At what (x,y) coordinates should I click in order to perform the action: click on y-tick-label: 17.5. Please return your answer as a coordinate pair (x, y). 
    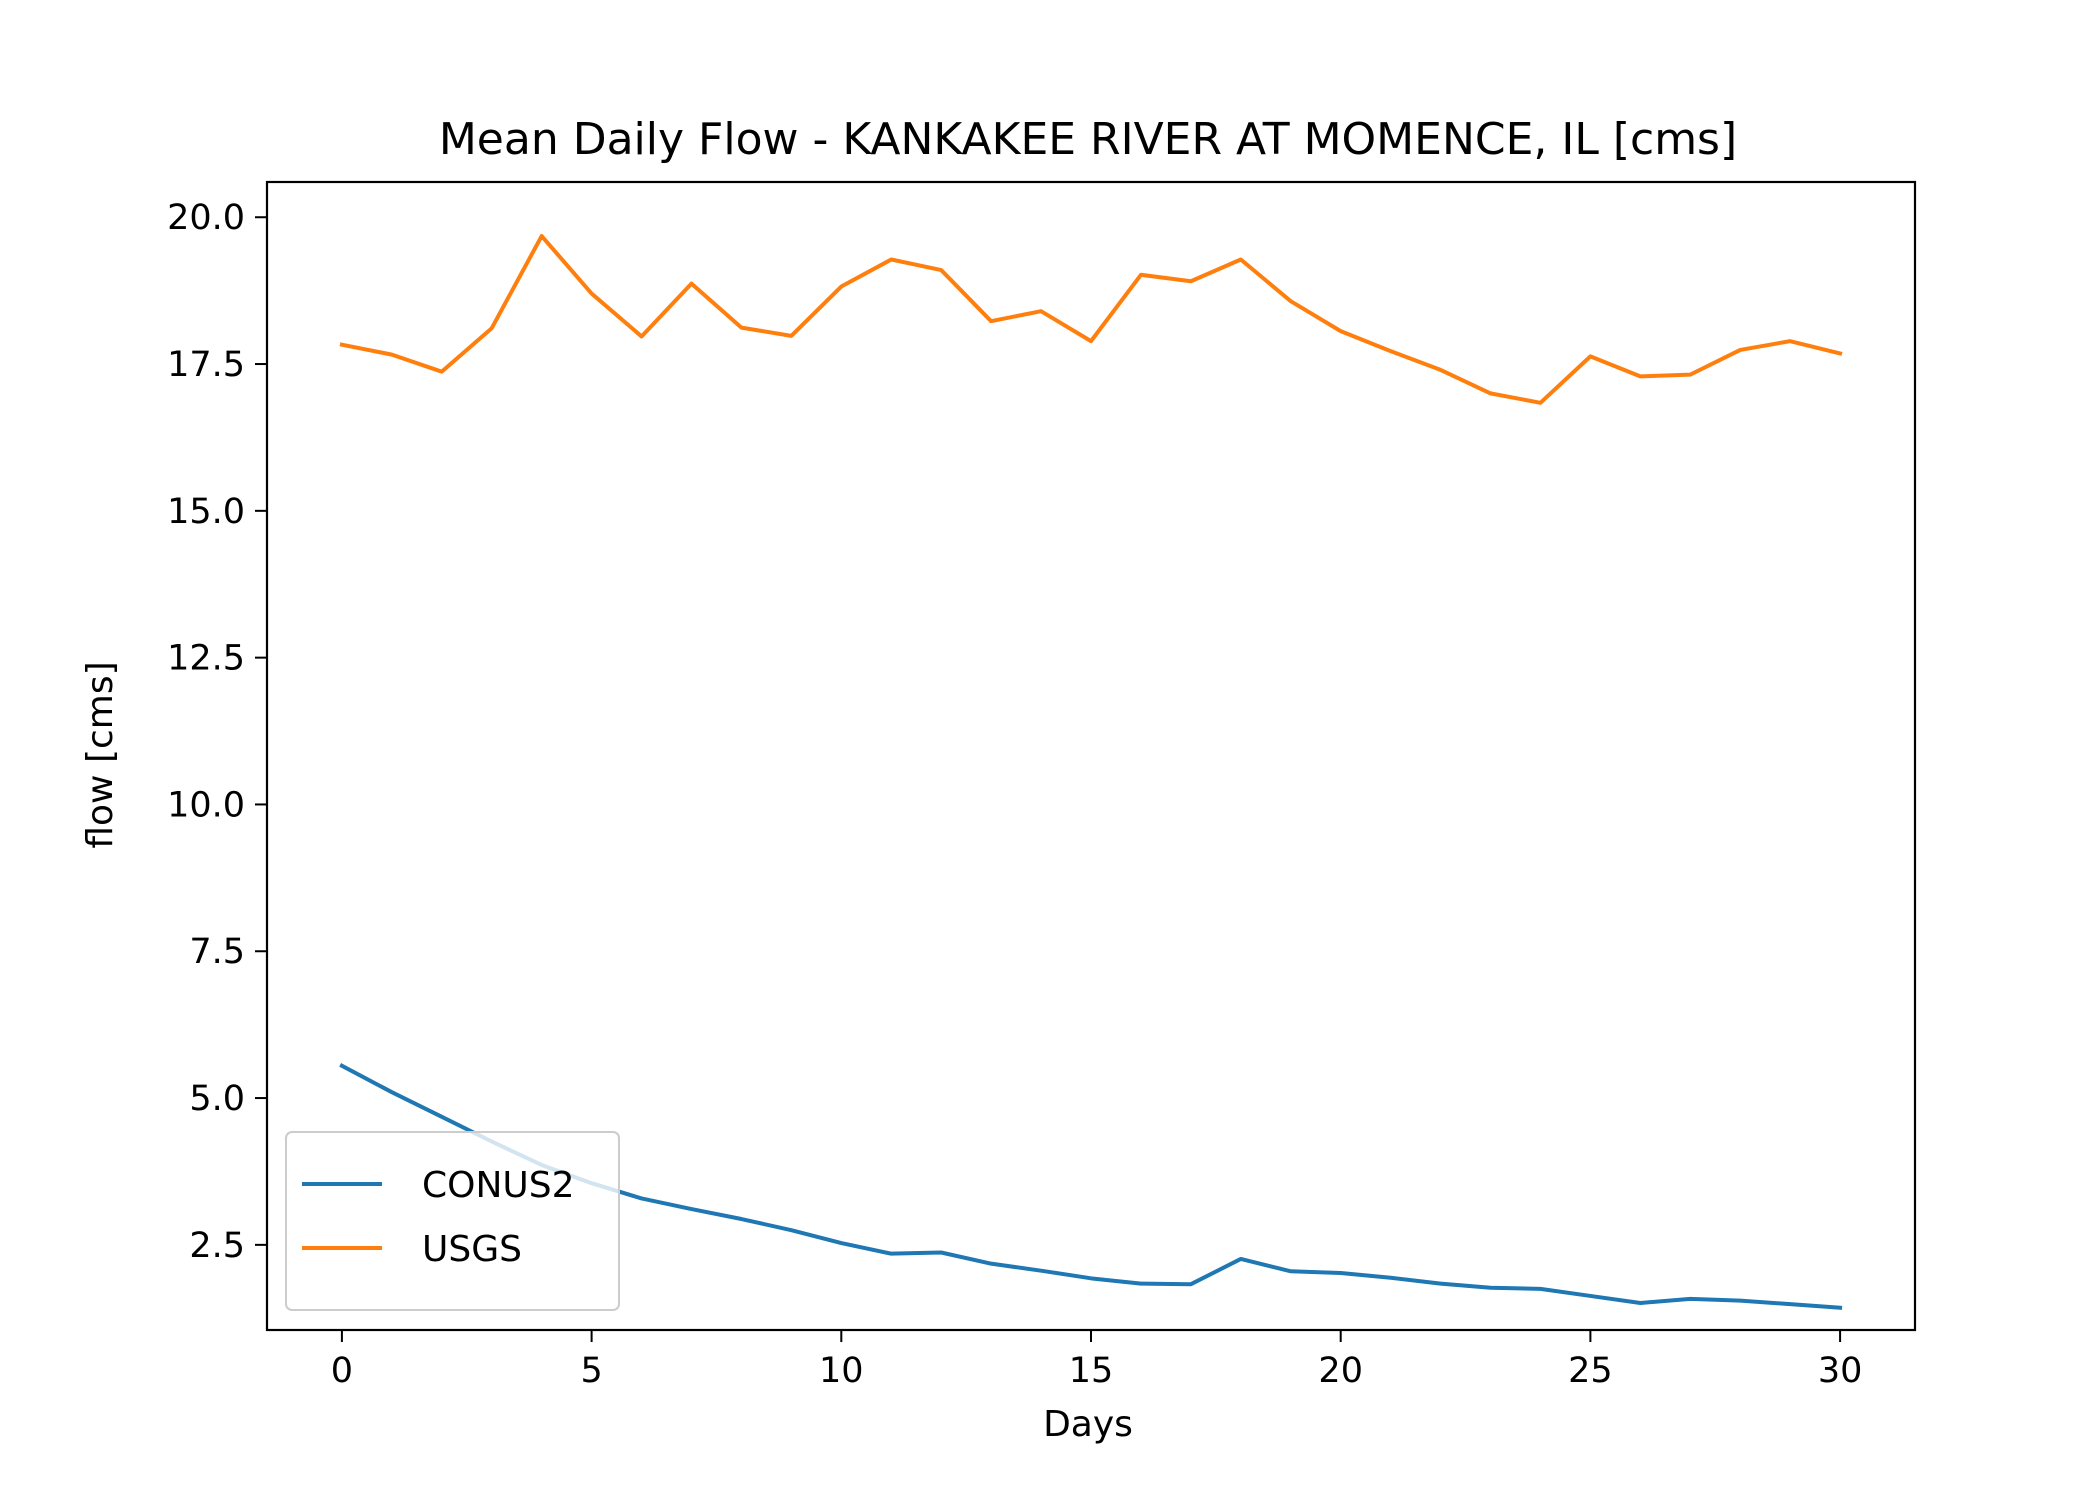
    Looking at the image, I should click on (206, 365).